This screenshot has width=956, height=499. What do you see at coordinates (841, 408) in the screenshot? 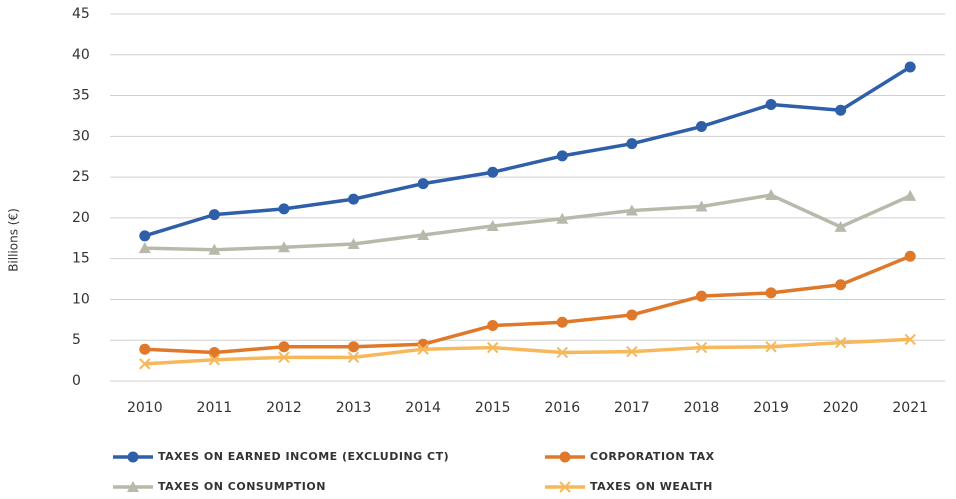
I see `x-tick-label: 2020` at bounding box center [841, 408].